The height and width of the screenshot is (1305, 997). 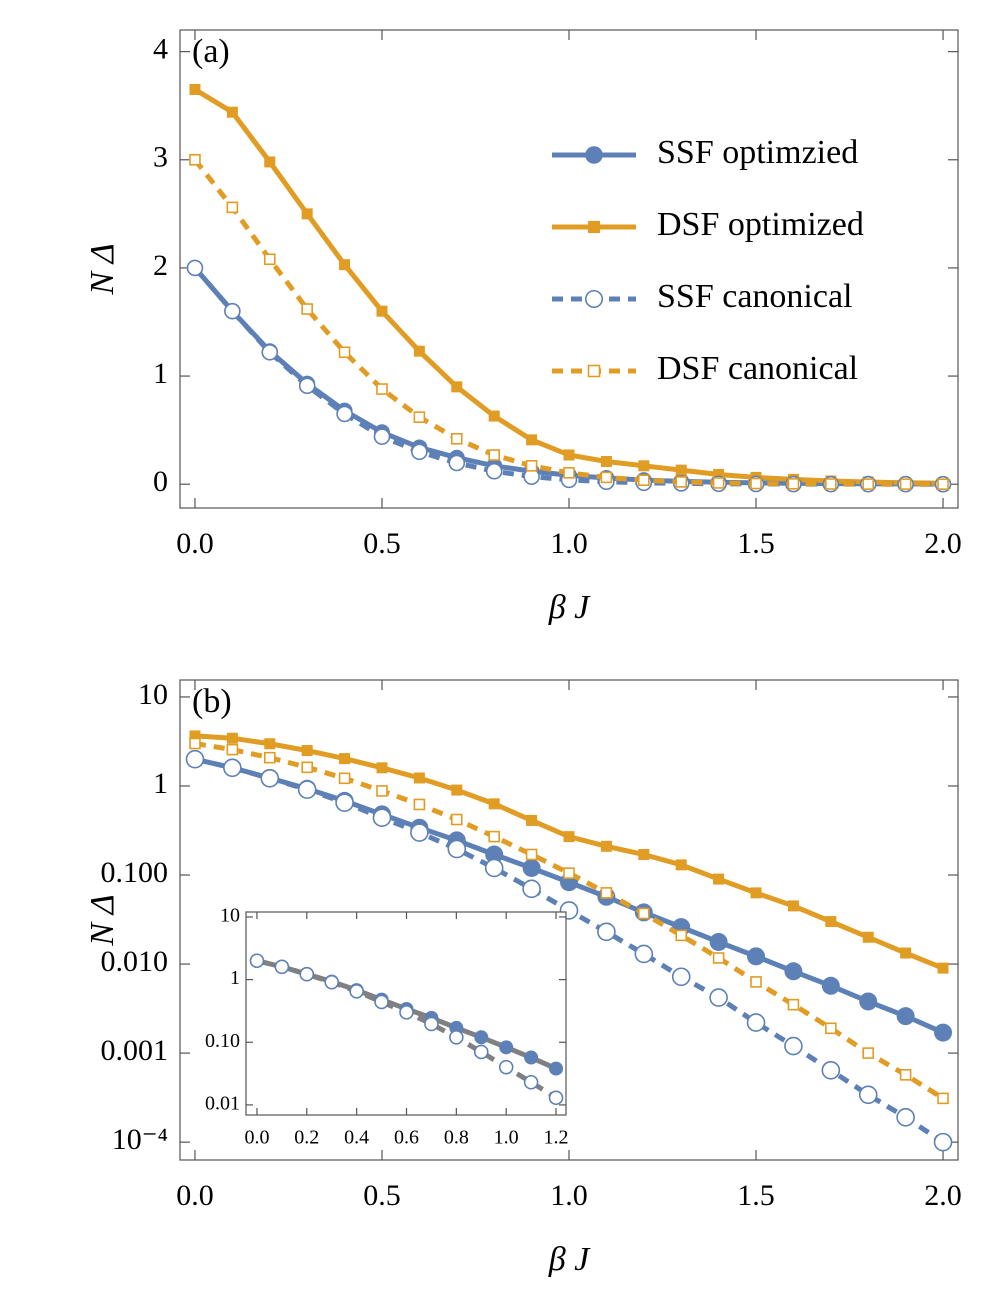 I want to click on legend-label: DSF optimized, so click(x=760, y=224).